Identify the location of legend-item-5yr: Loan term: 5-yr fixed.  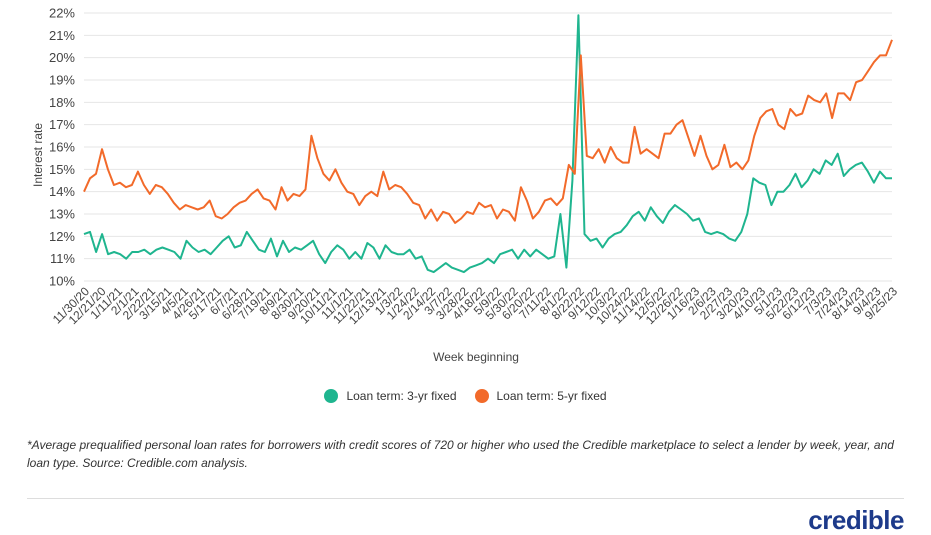
(540, 396).